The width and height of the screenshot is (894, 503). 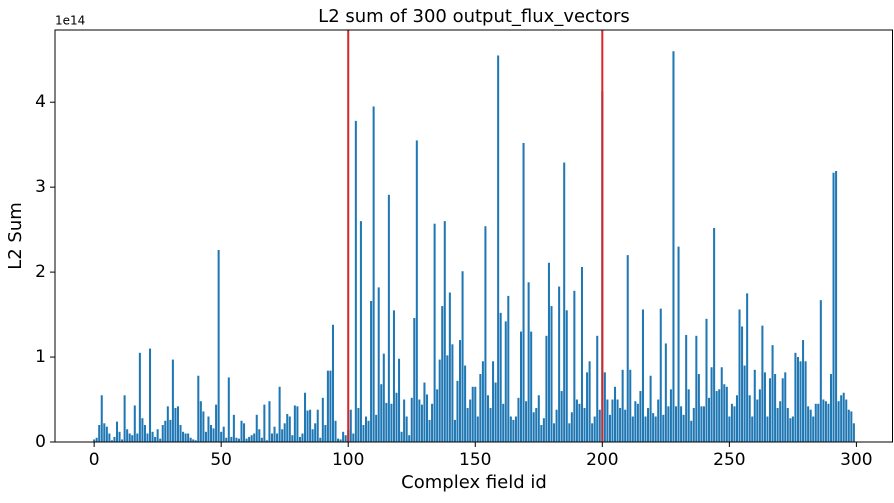 I want to click on x-tick-label: 150, so click(x=475, y=460).